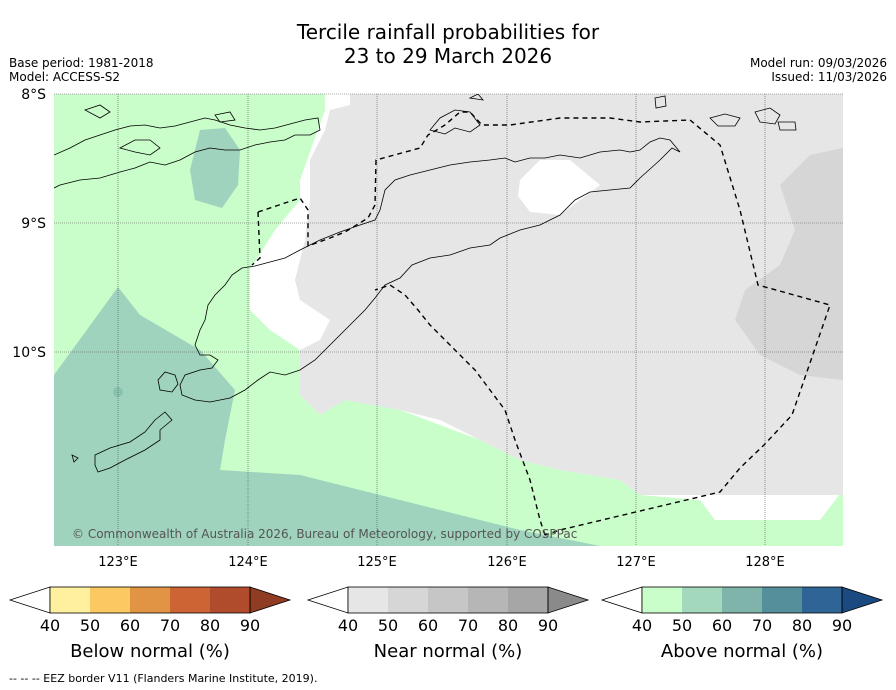 The width and height of the screenshot is (896, 690). Describe the element at coordinates (168, 382) in the screenshot. I see `coast-rote-island` at that location.